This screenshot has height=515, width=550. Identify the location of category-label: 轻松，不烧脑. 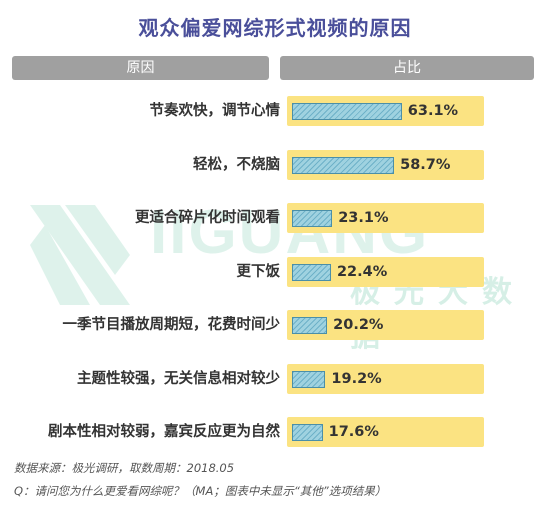
(236, 164).